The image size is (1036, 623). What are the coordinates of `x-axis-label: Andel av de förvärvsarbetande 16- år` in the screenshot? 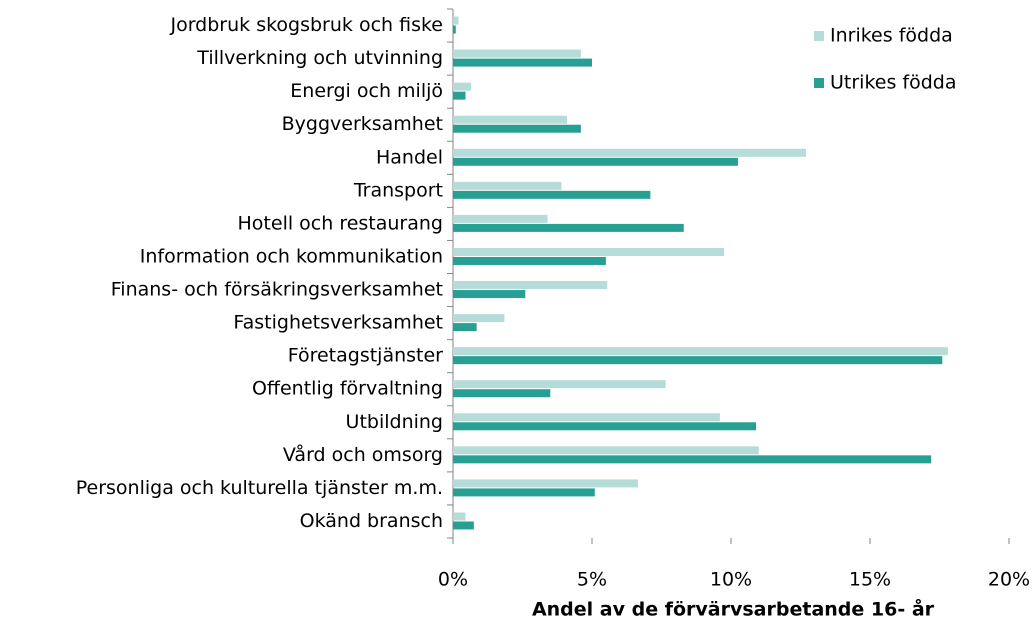 It's located at (733, 609).